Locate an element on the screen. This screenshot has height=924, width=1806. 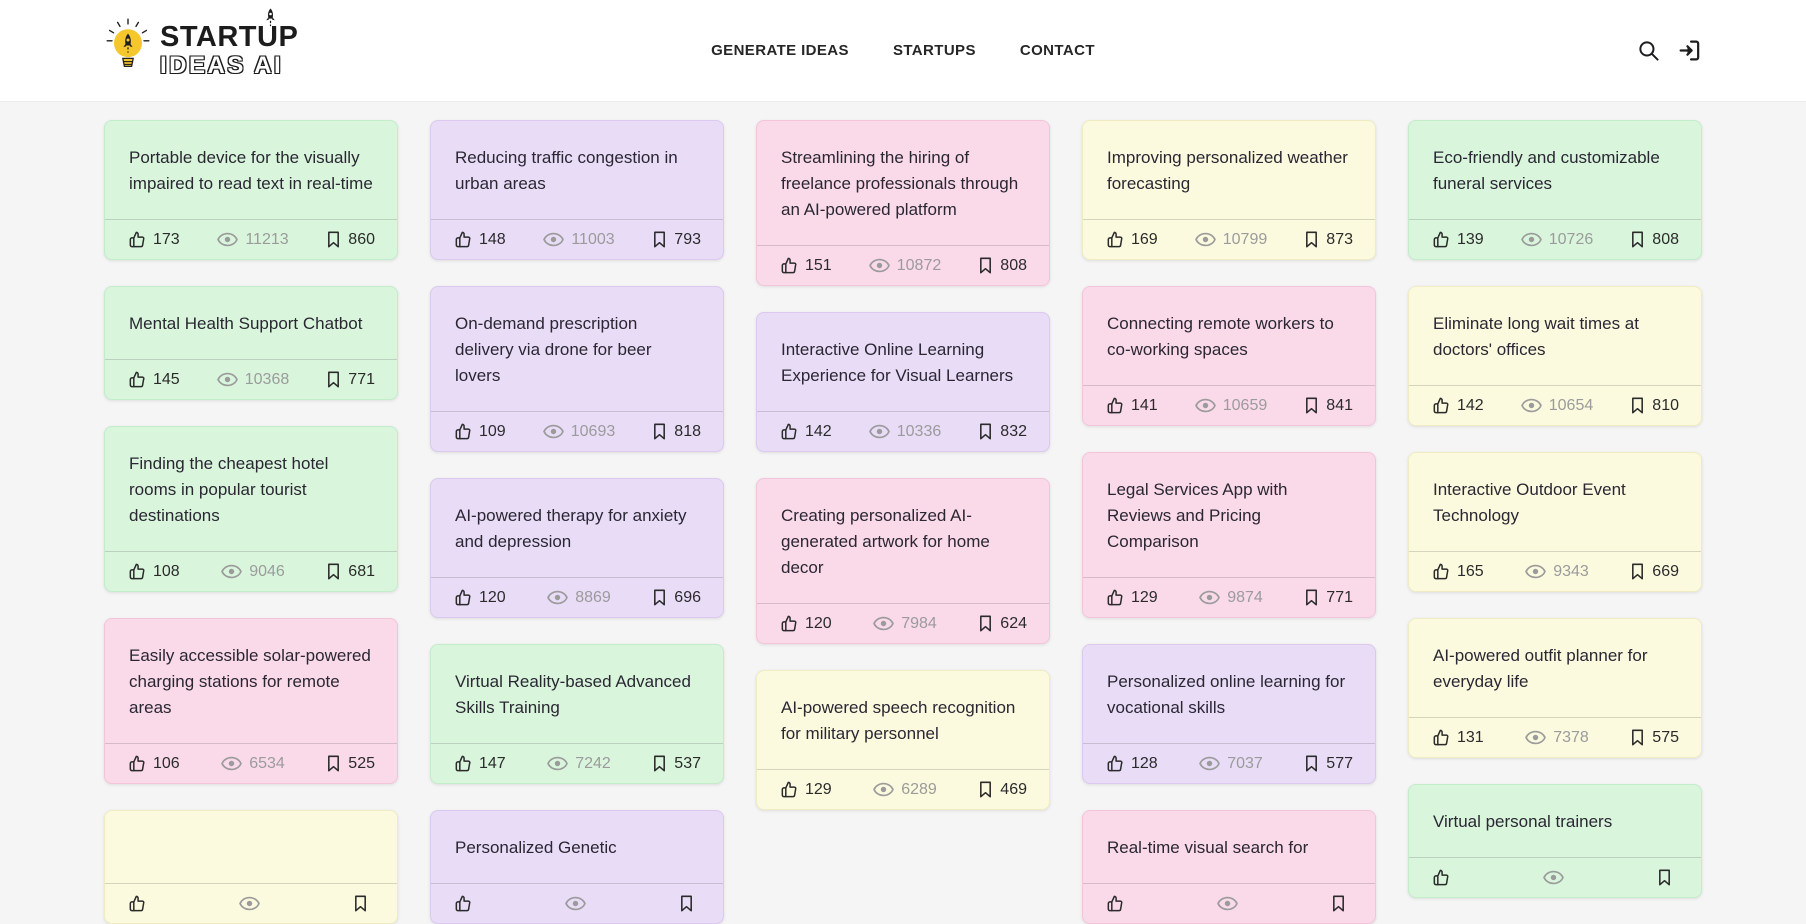
bookmarks-stat: 810 is located at coordinates (1654, 405).